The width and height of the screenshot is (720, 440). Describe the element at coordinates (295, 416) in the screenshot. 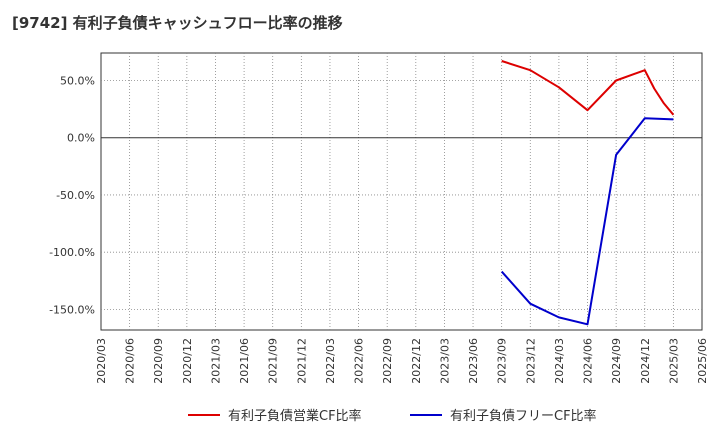

I see `legend-label: 有利子負債営業CF比率` at that location.